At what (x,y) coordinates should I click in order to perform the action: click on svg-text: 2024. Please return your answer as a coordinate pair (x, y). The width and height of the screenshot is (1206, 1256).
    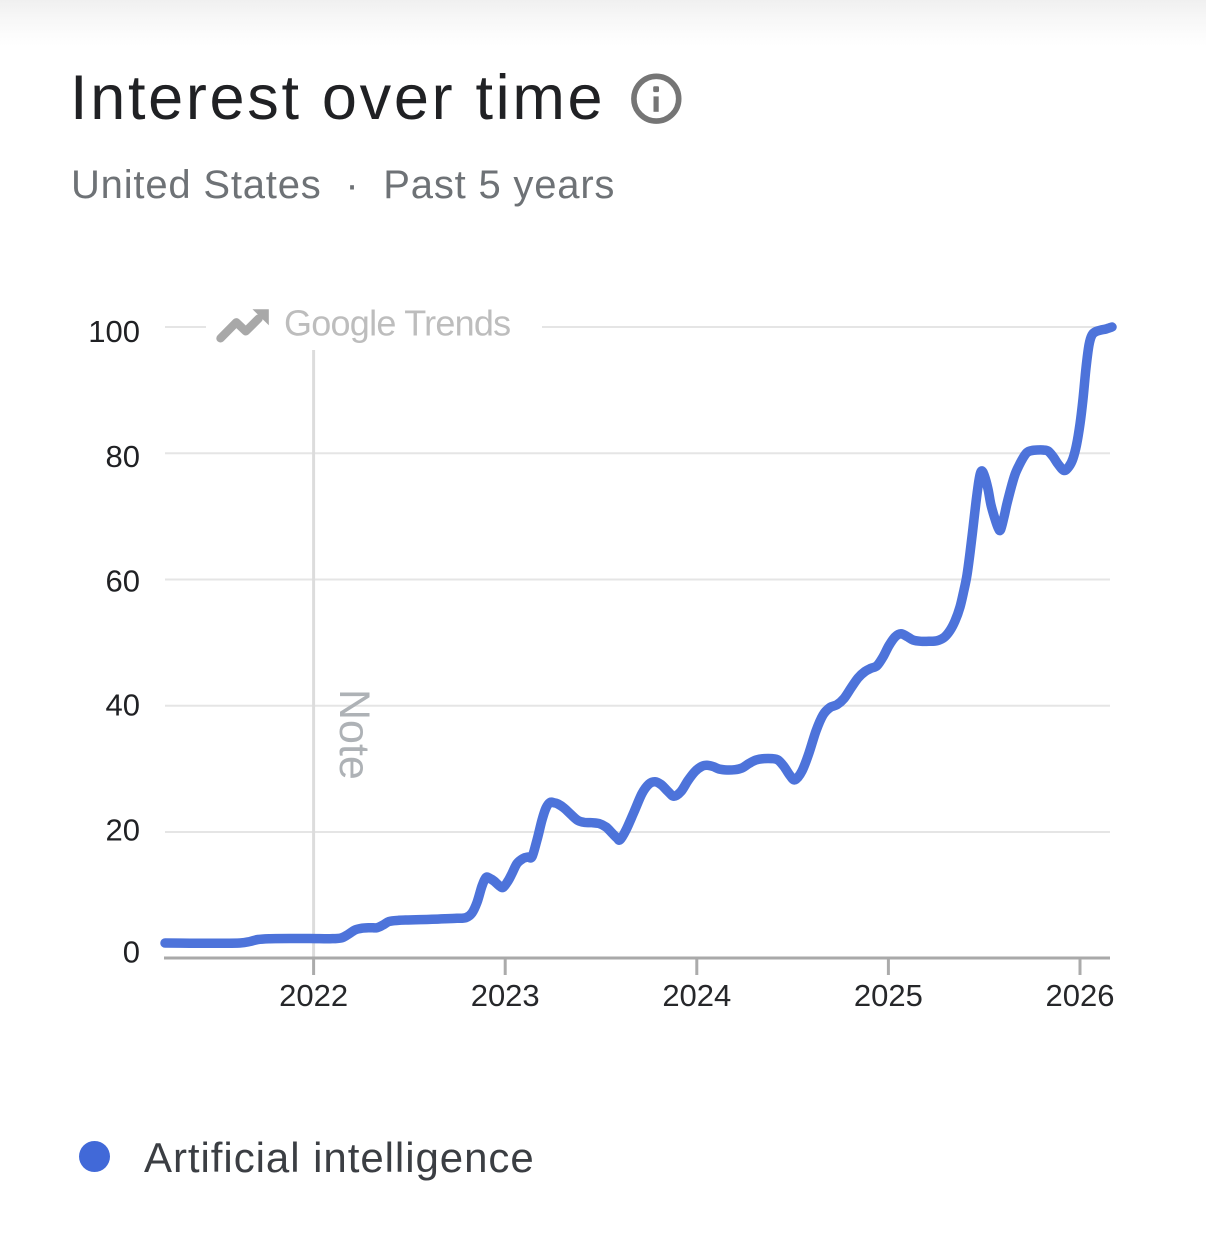
    Looking at the image, I should click on (696, 995).